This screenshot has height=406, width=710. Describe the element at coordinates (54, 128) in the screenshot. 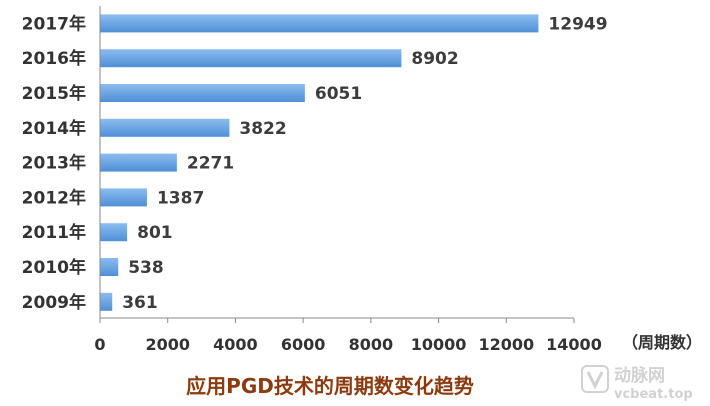

I see `category-label: 2014年` at that location.